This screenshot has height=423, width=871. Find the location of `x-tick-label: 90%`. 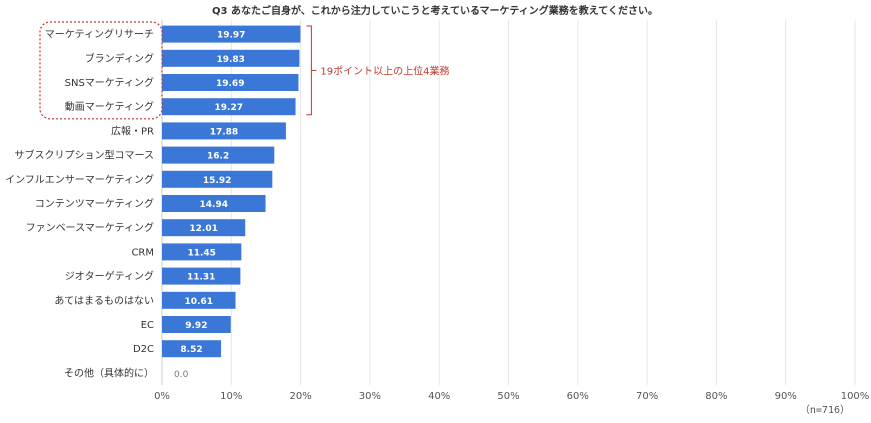

x-tick-label: 90% is located at coordinates (786, 396).